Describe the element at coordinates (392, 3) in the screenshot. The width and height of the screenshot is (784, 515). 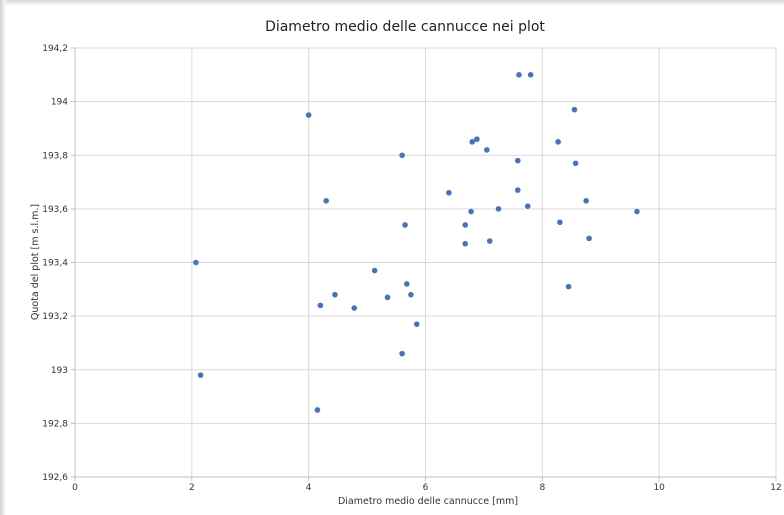
I see `window-top-shadow` at that location.